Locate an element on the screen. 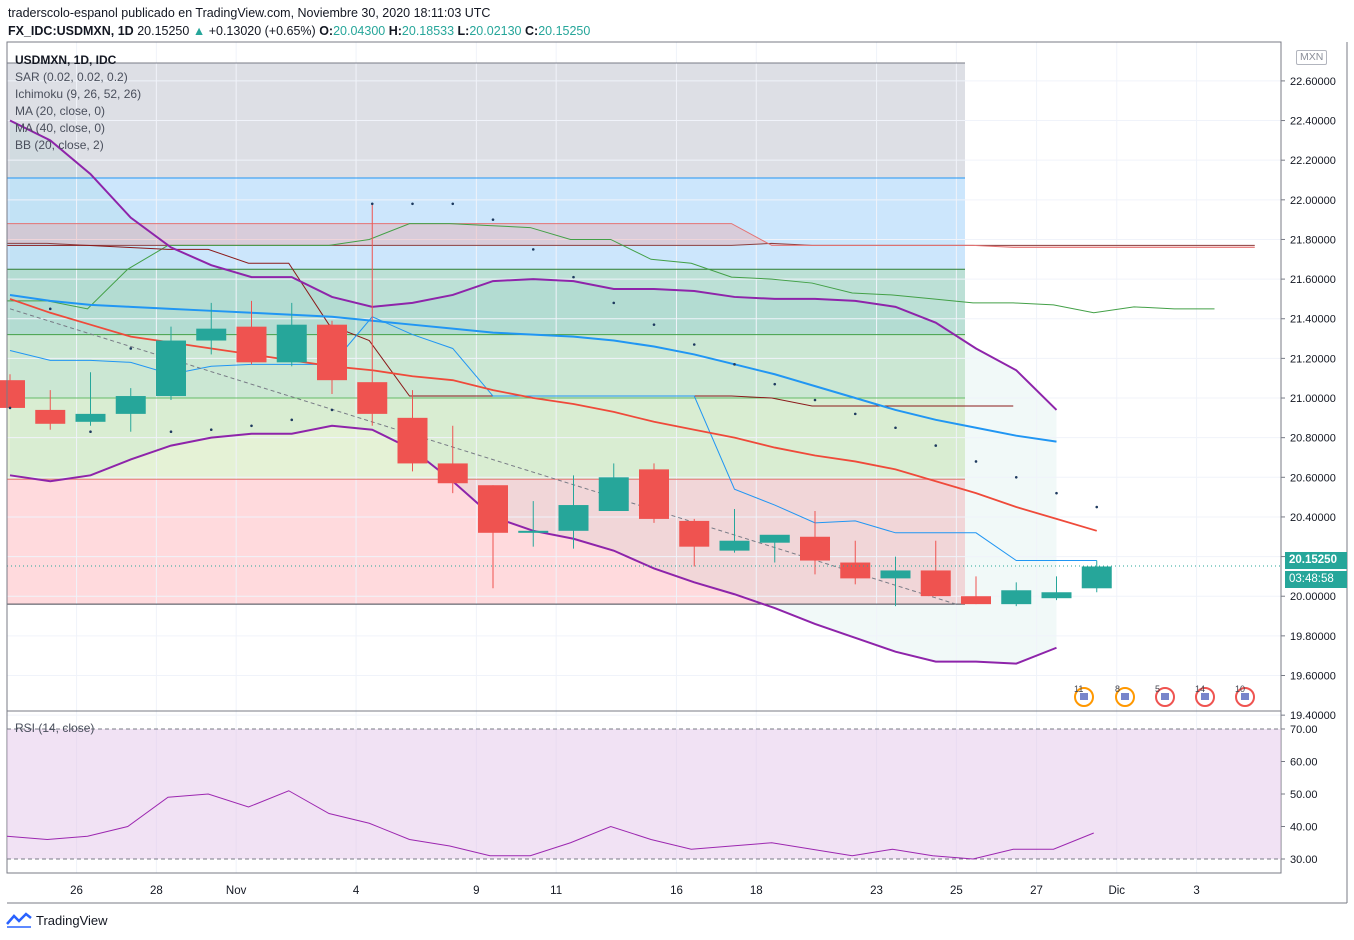  legend-bb: BB (20, close, 2) is located at coordinates (59, 145).